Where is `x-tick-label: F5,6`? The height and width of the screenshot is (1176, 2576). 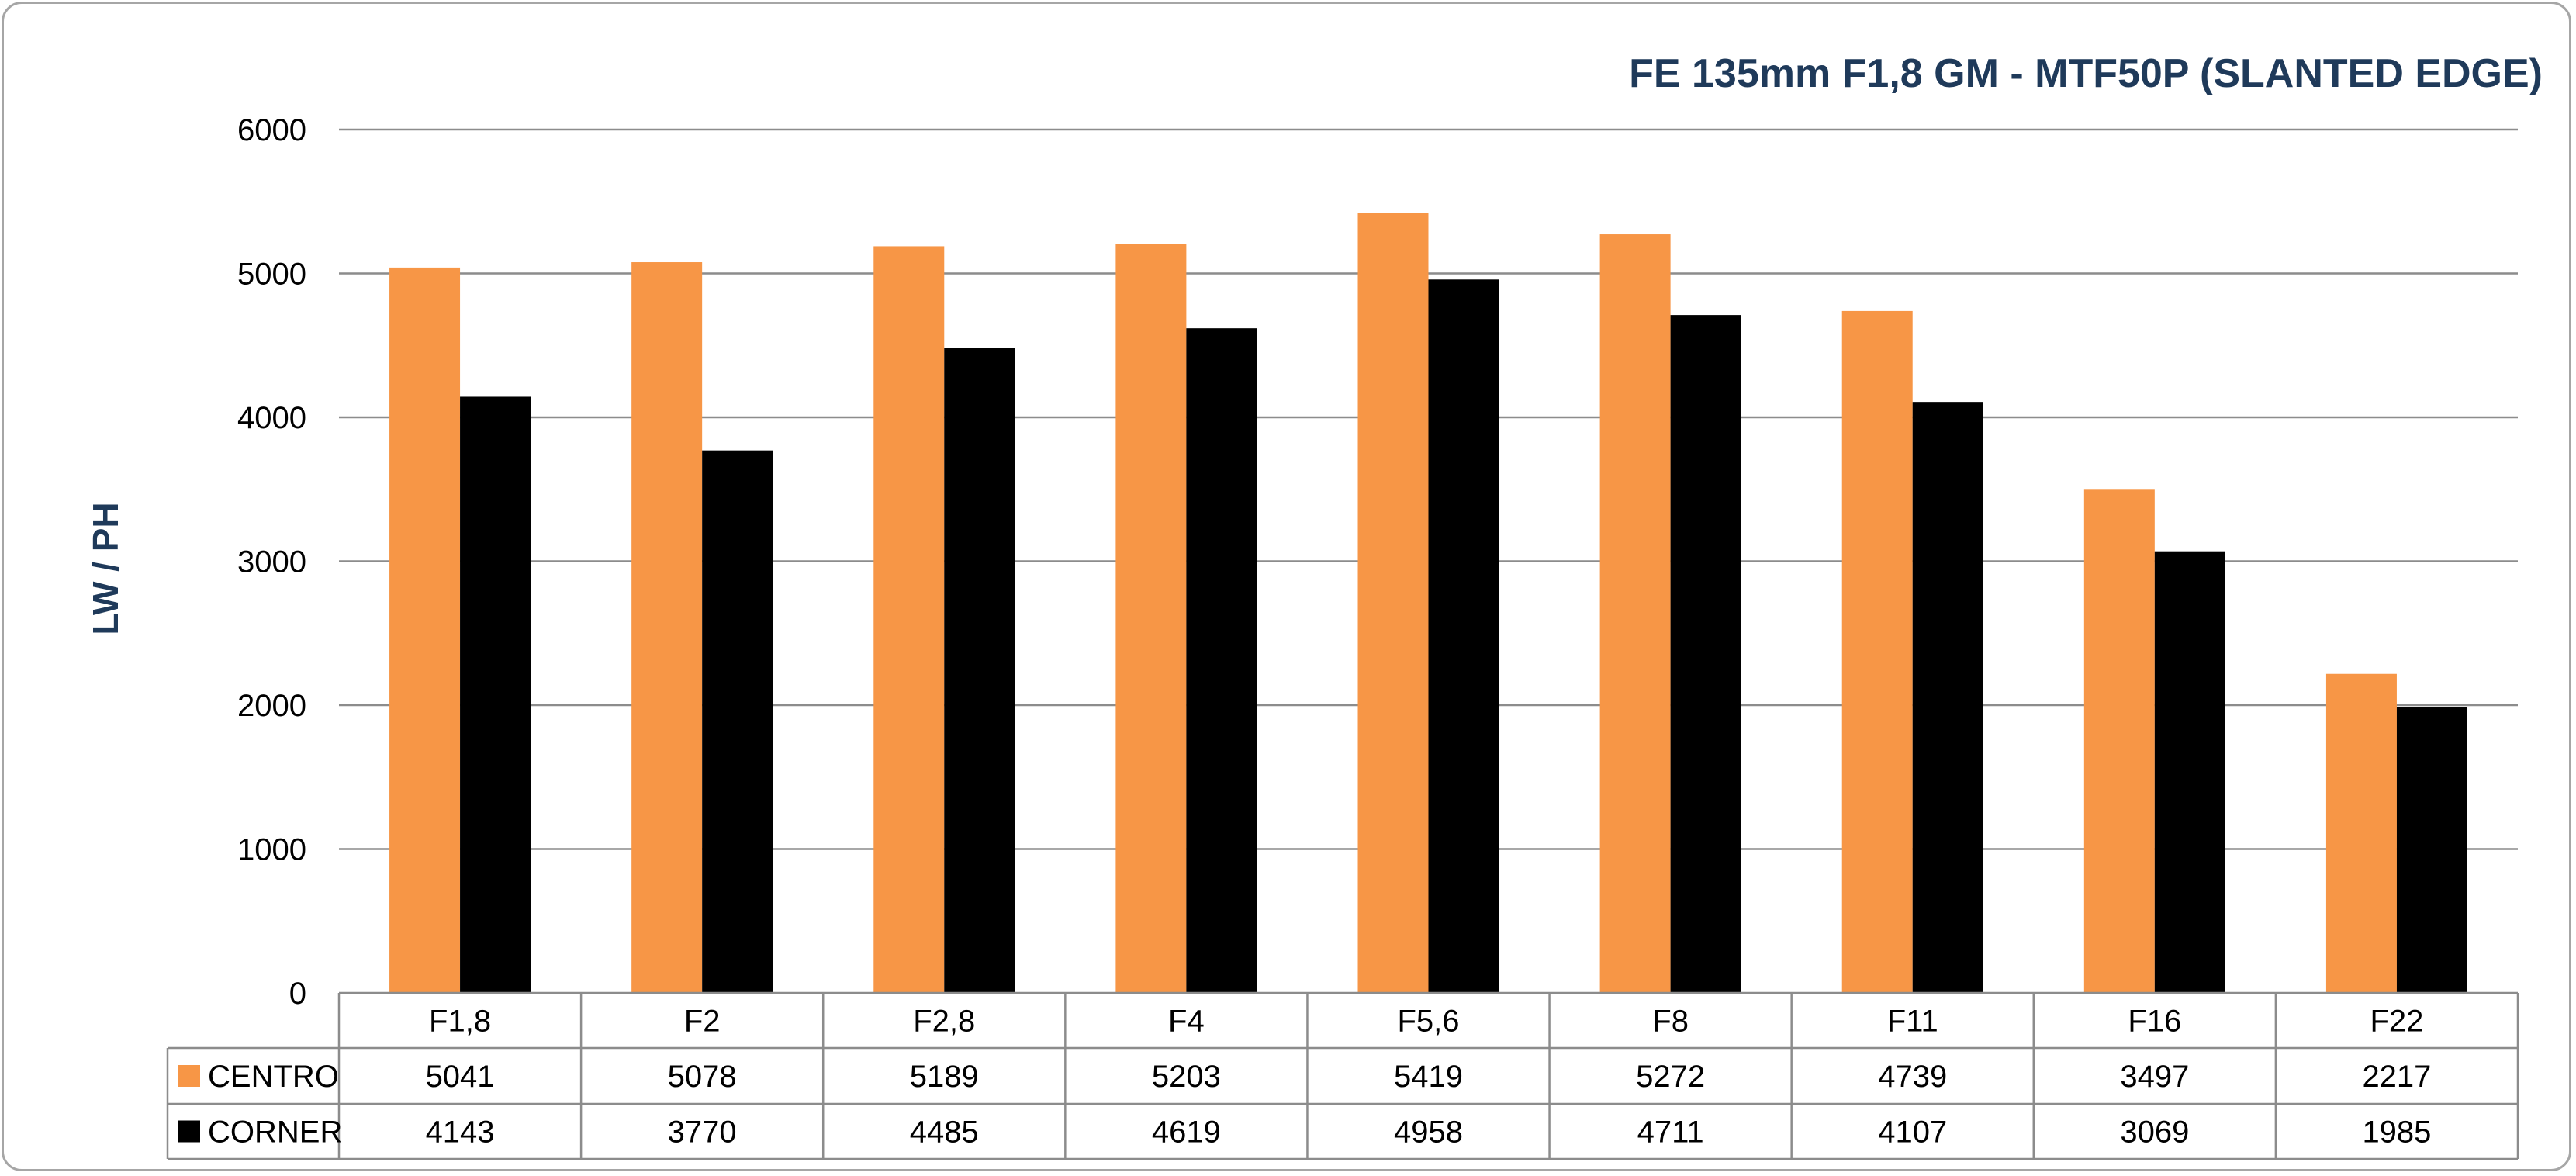
x-tick-label: F5,6 is located at coordinates (1428, 1022).